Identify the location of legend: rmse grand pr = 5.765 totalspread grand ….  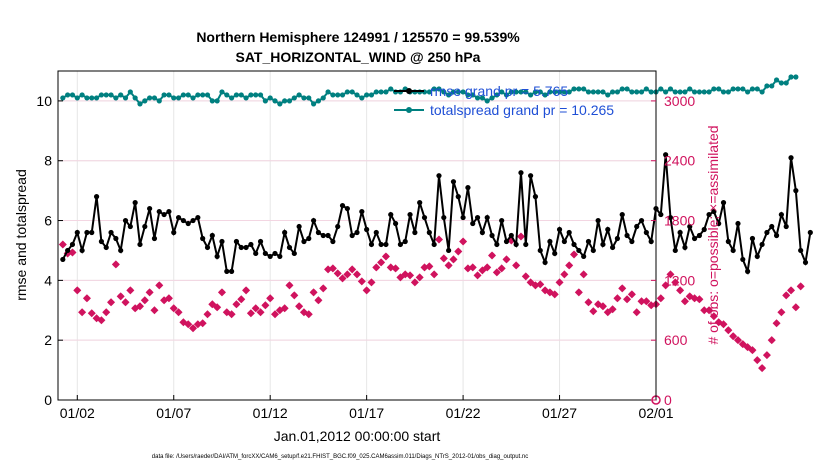
(504, 100).